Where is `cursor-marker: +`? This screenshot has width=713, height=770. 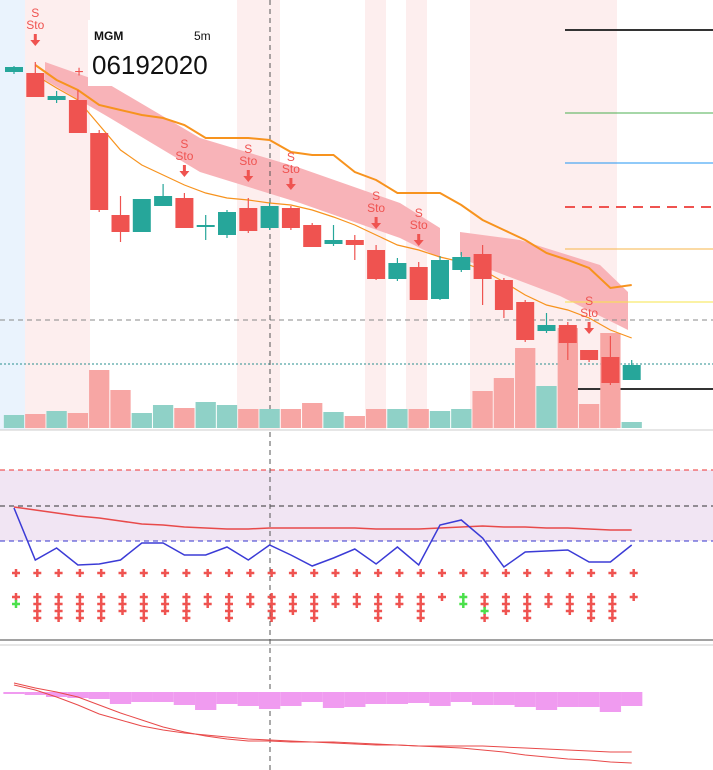 cursor-marker: + is located at coordinates (78, 72).